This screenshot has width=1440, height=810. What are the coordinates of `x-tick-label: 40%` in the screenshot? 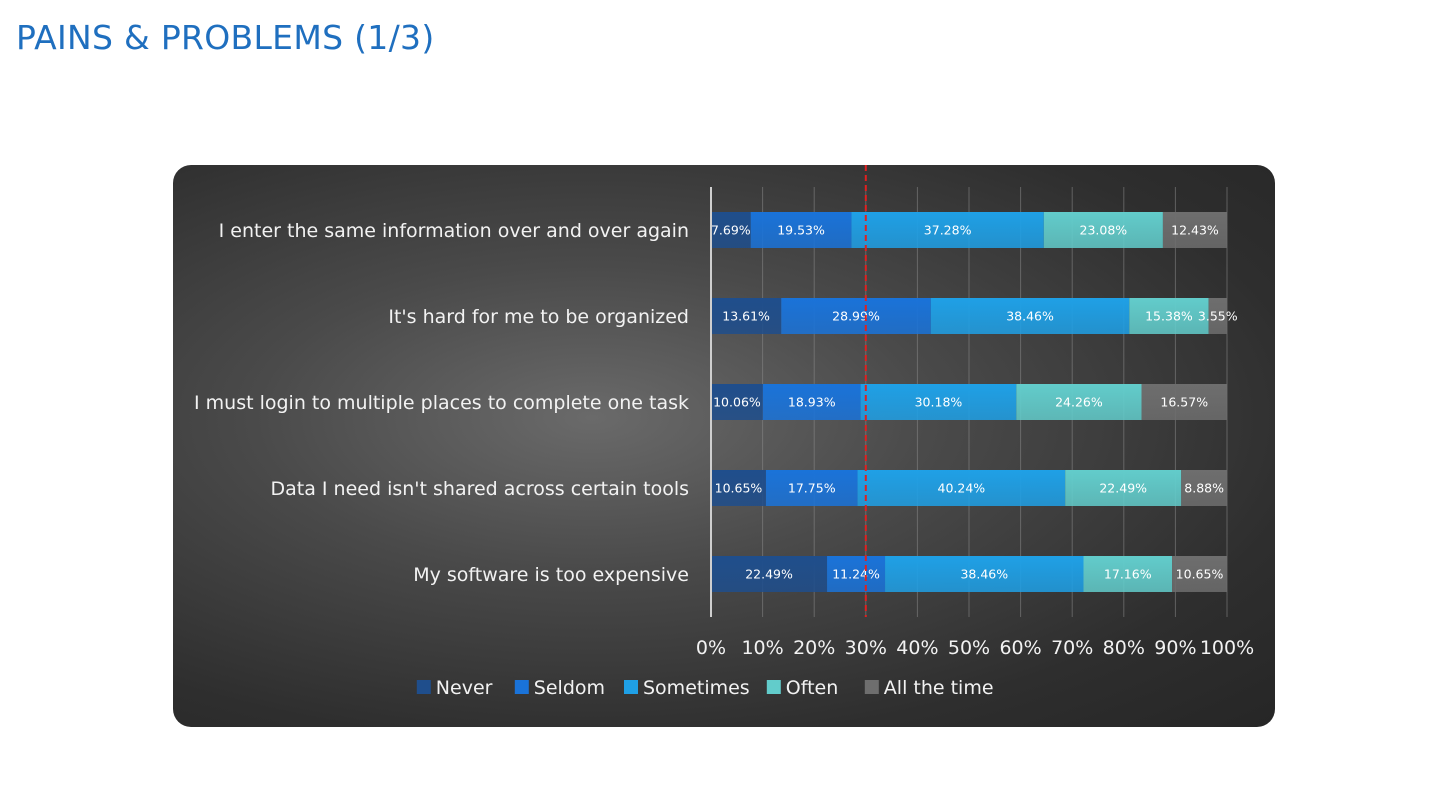 It's located at (917, 648).